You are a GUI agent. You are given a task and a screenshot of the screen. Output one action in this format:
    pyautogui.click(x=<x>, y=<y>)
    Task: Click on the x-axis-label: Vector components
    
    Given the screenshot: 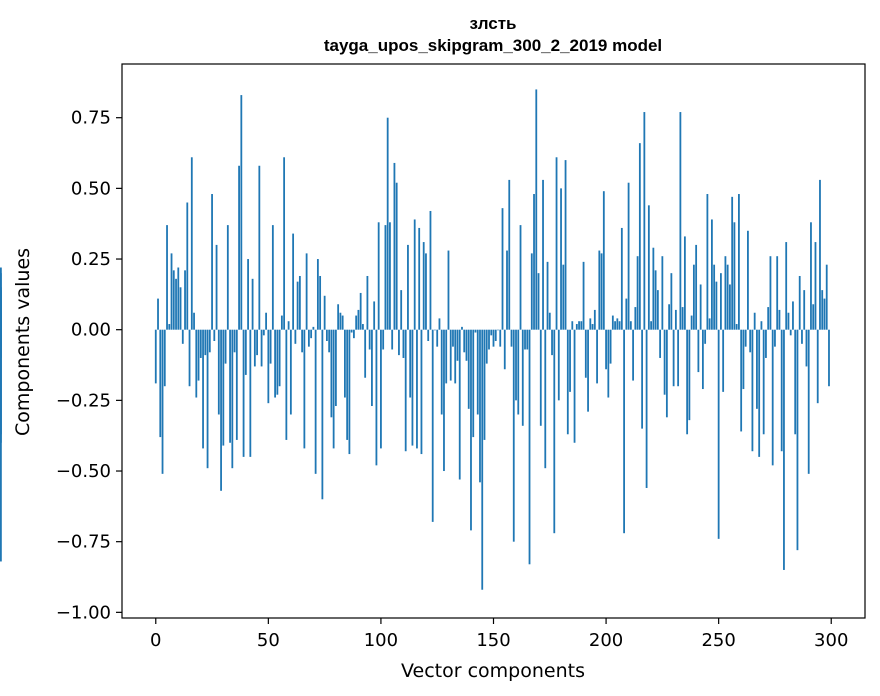 What is the action you would take?
    pyautogui.click(x=493, y=671)
    